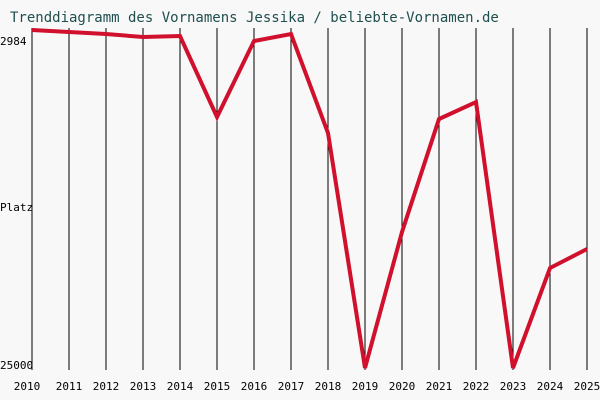  What do you see at coordinates (291, 386) in the screenshot?
I see `x-tick-label: 2017` at bounding box center [291, 386].